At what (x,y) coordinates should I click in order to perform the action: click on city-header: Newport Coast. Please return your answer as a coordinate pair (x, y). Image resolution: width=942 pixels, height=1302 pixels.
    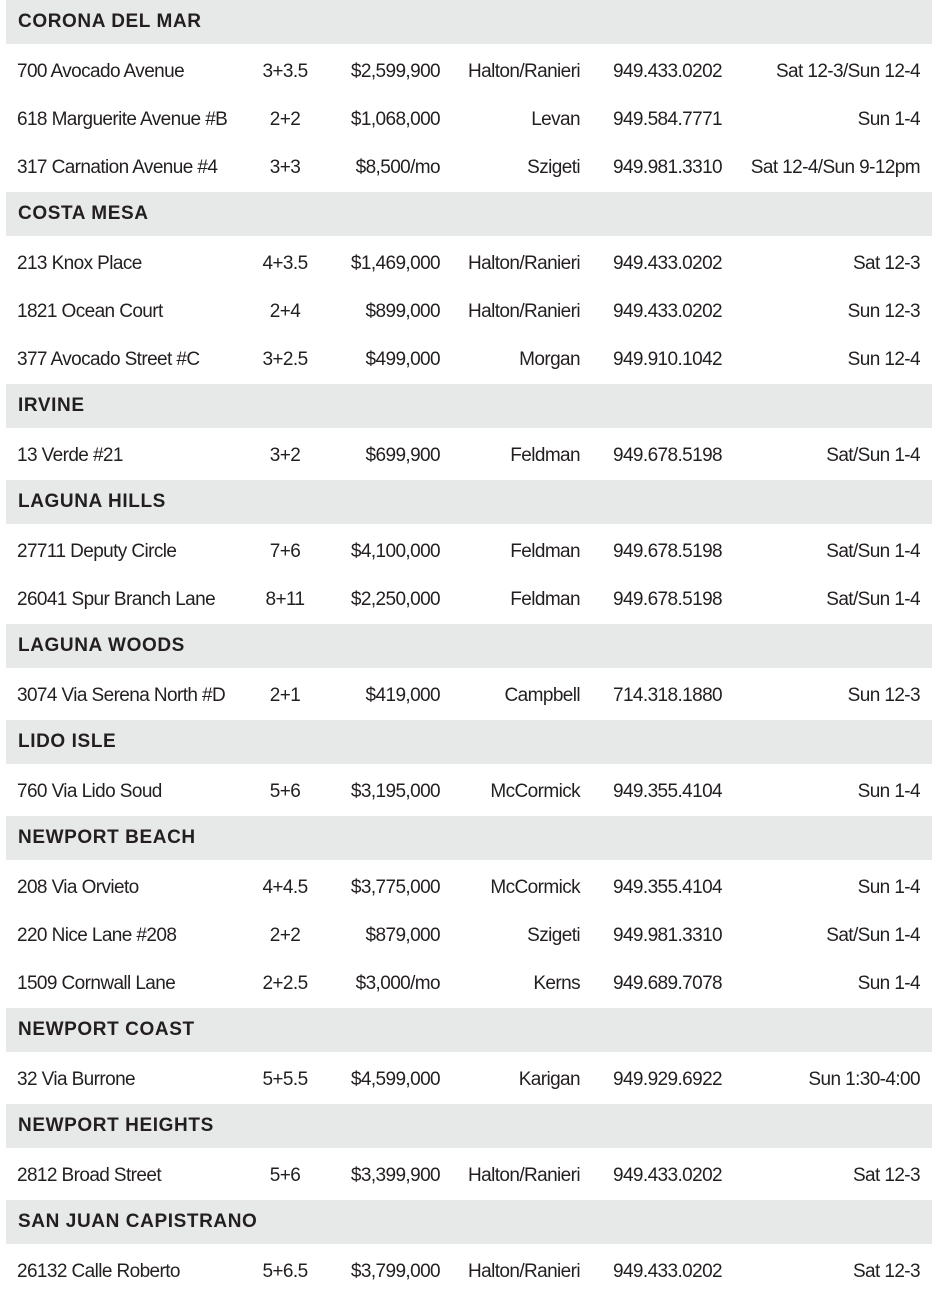
    Looking at the image, I should click on (469, 1030).